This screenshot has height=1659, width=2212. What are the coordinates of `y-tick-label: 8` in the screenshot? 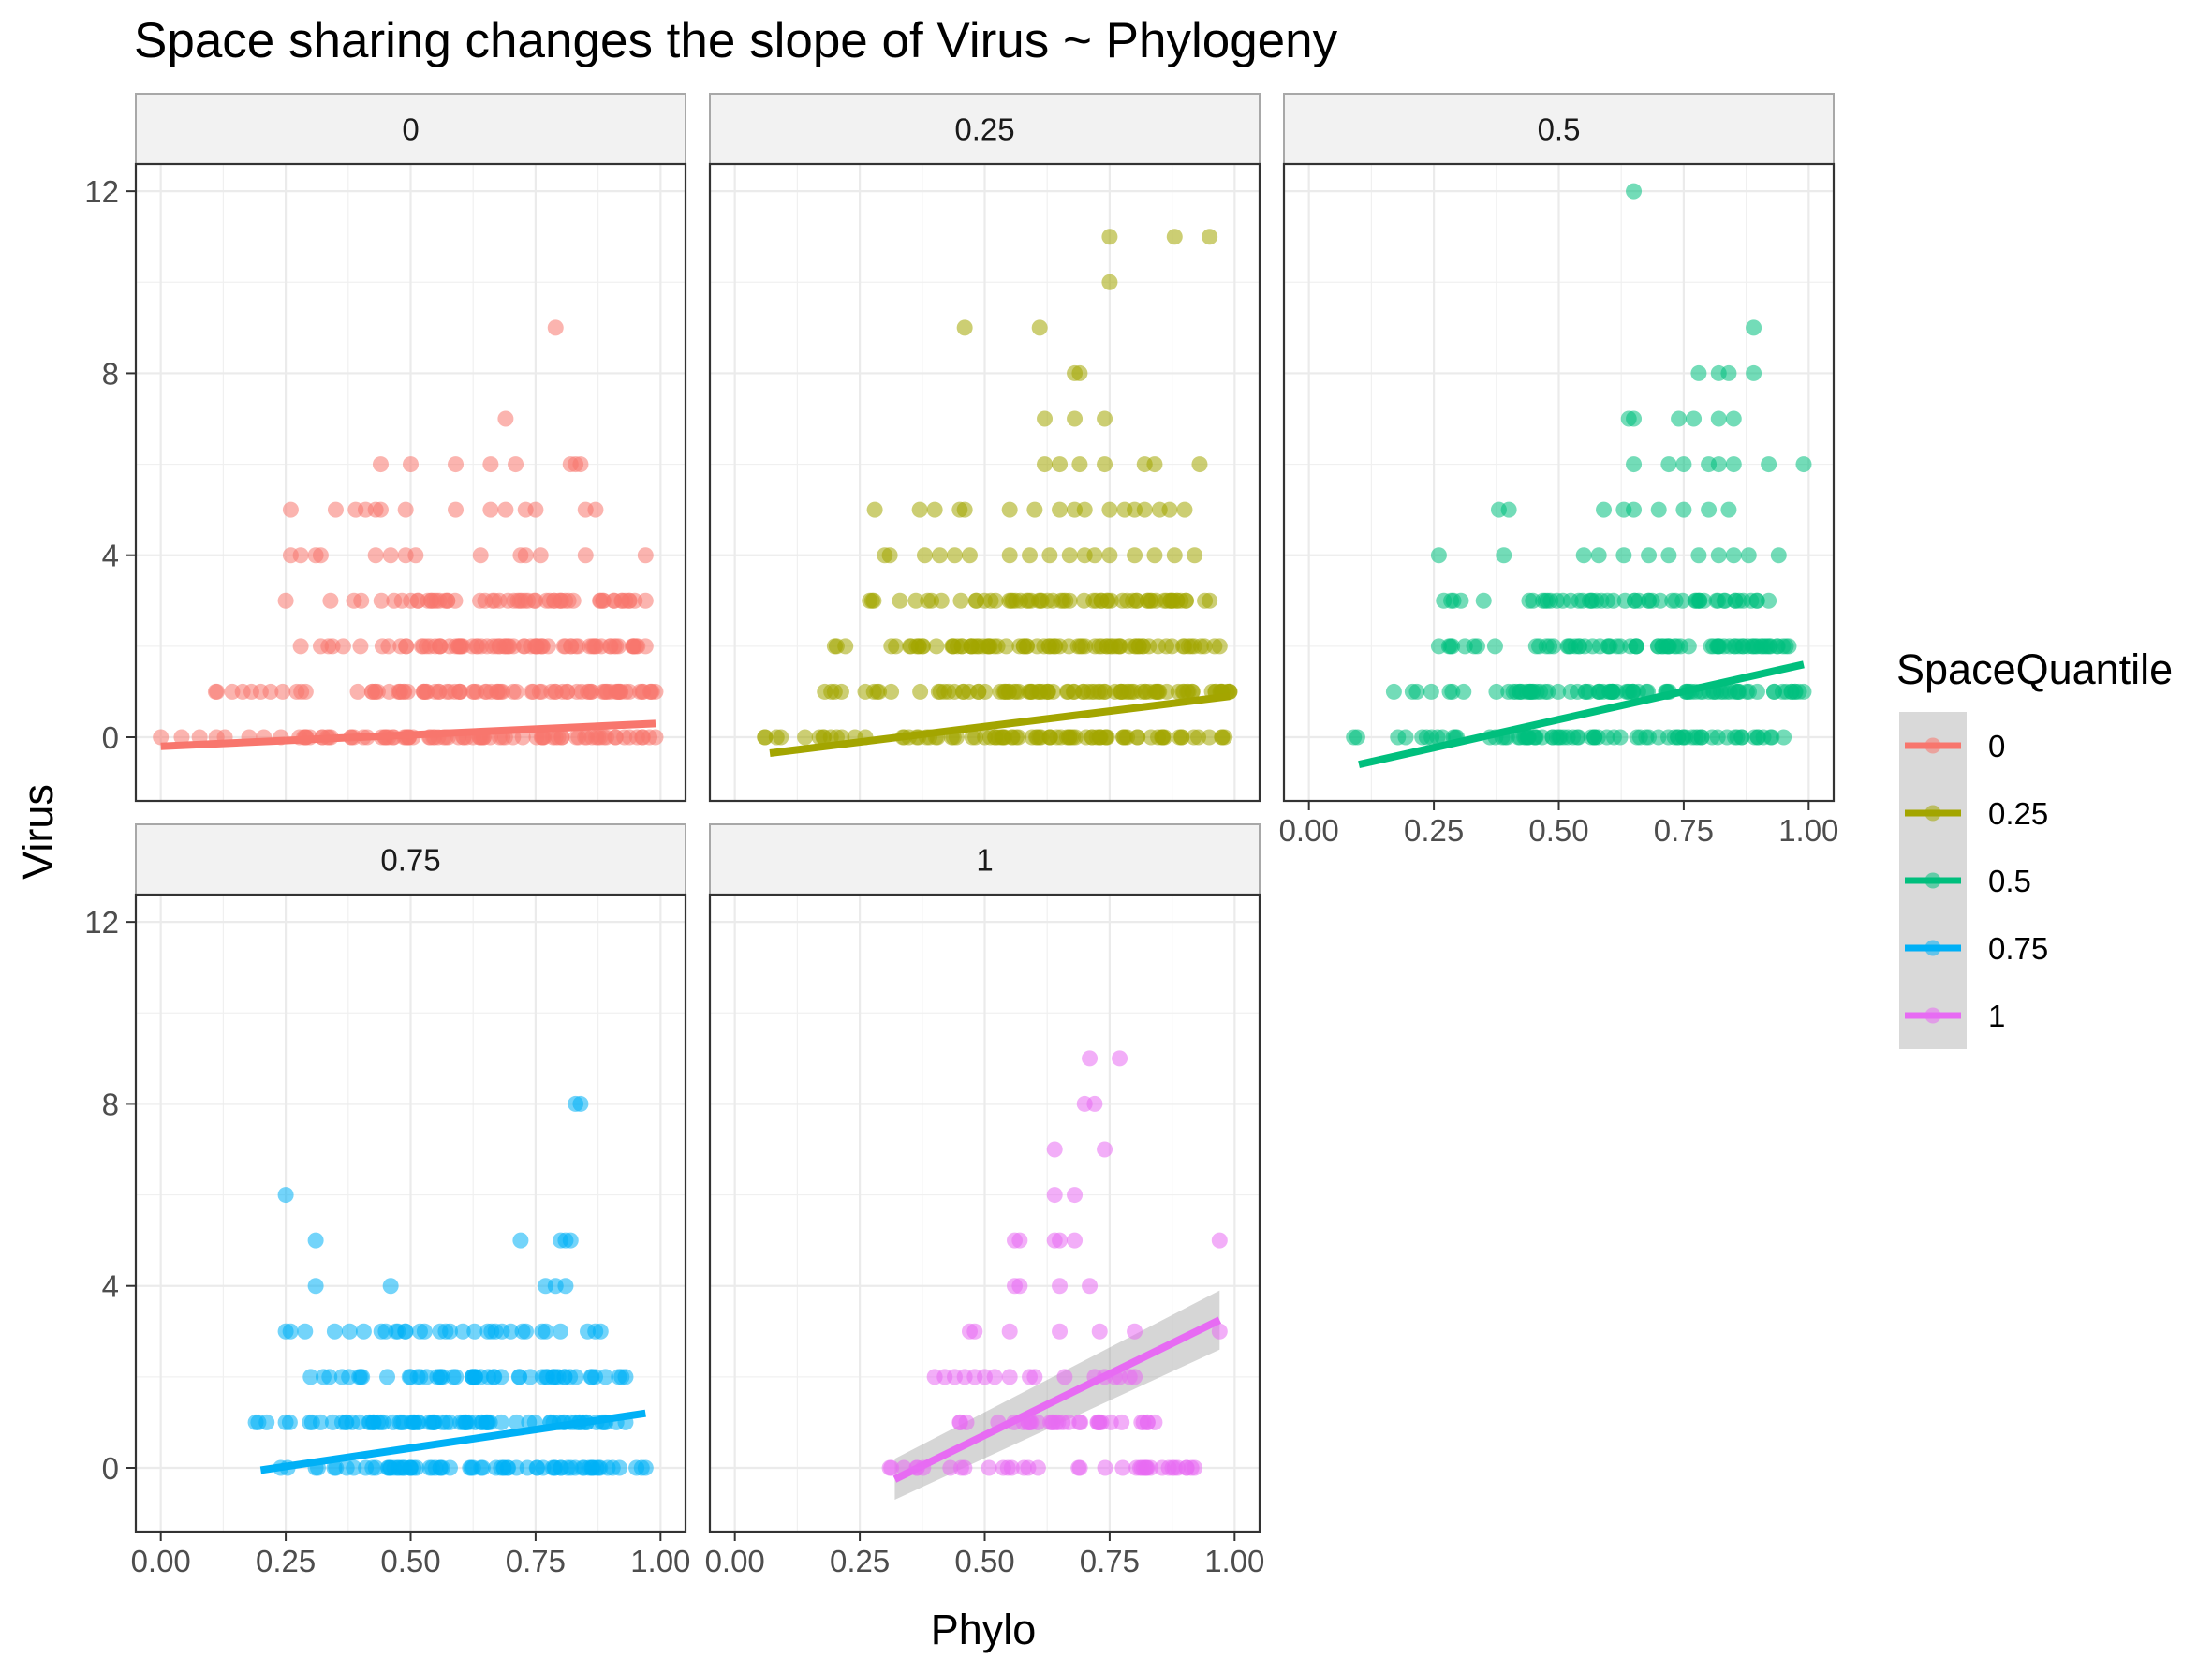 It's located at (111, 373).